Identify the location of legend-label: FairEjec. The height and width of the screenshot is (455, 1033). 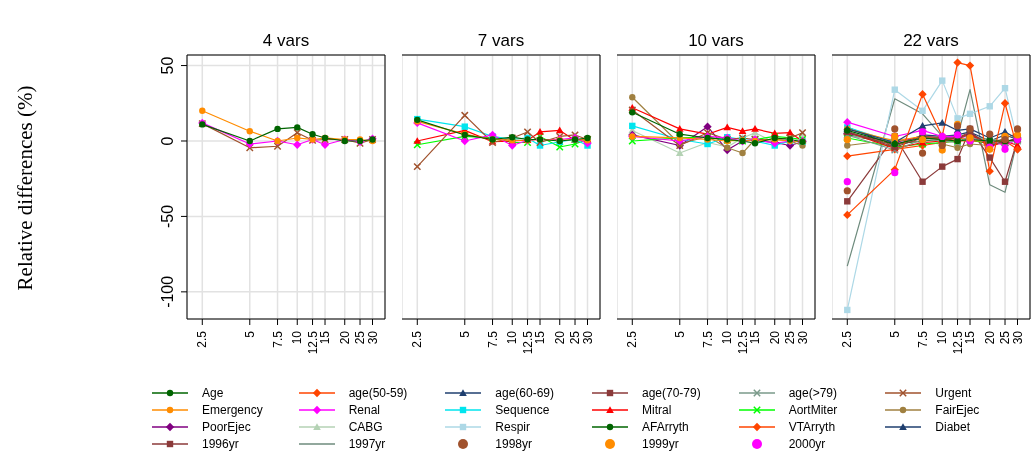
(957, 410).